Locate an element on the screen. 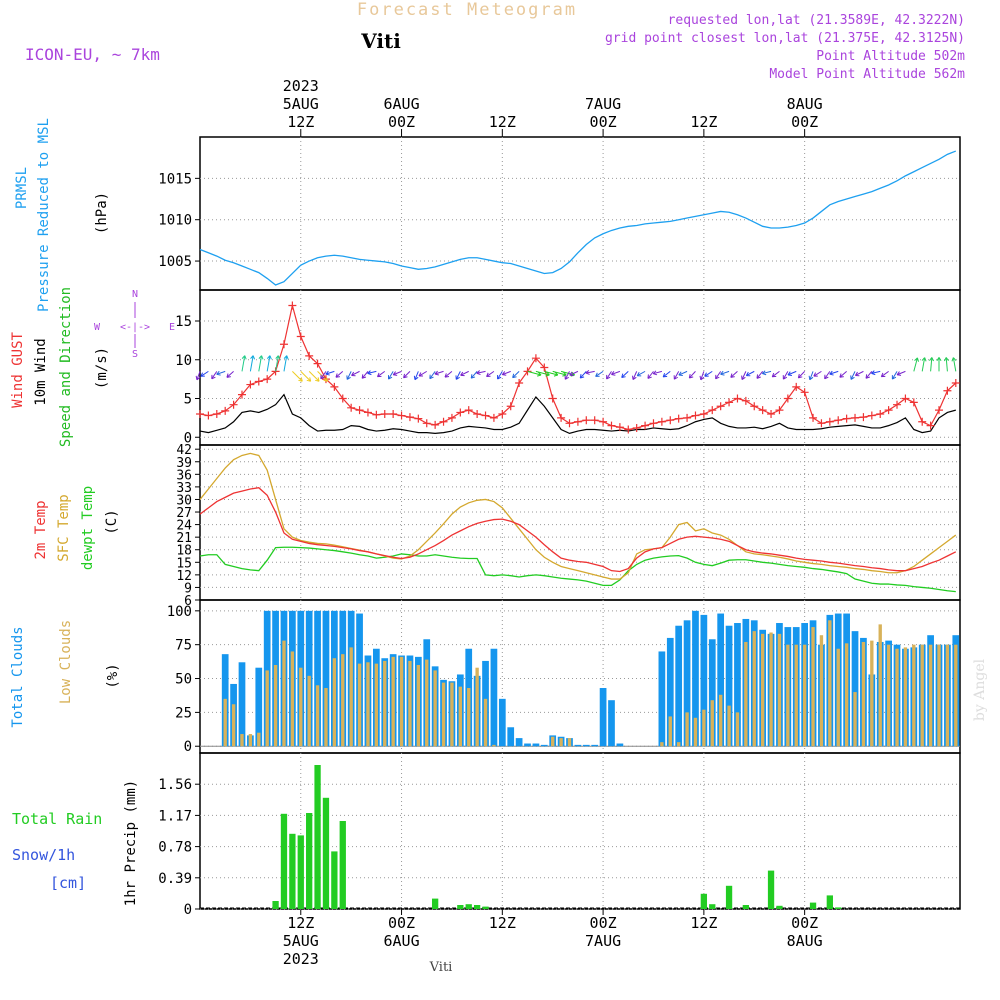 The width and height of the screenshot is (1000, 1000). pressure-panel: 1005 1010 1015 is located at coordinates (559, 213).